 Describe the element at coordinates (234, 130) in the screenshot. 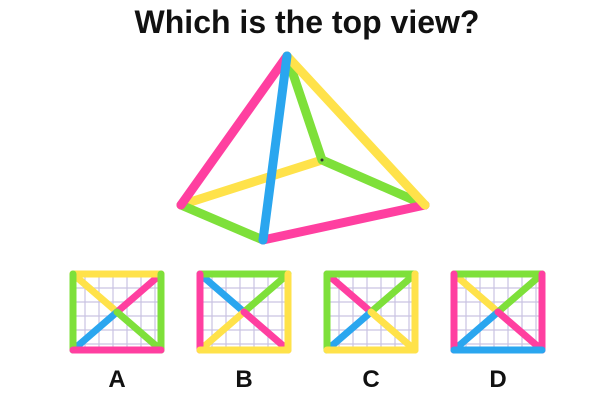

I see `pyramid-rod-apex-left` at that location.